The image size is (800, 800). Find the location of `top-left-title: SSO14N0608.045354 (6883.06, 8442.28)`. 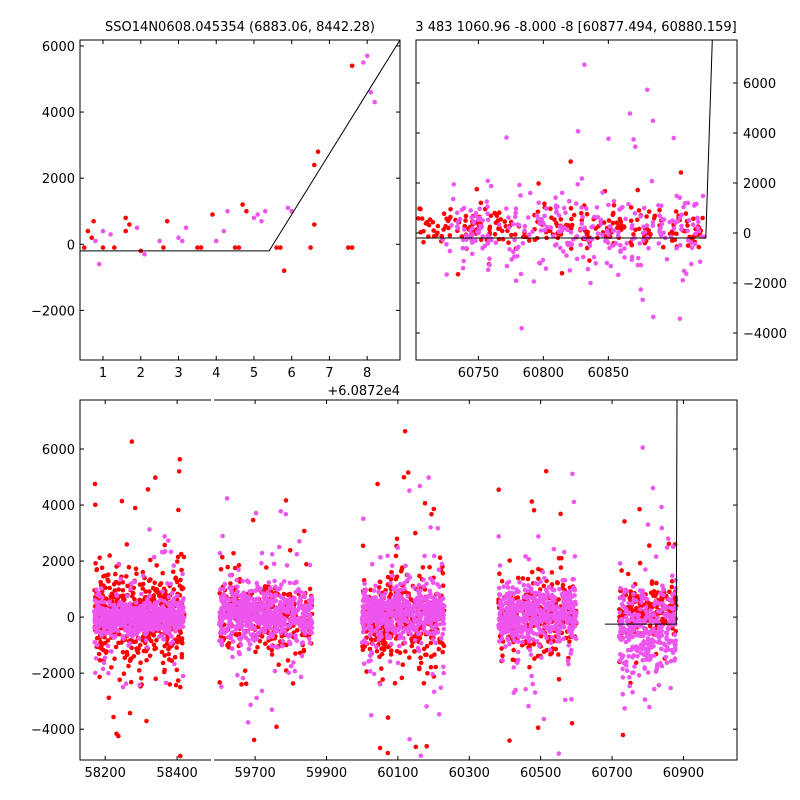

top-left-title: SSO14N0608.045354 (6883.06, 8442.28) is located at coordinates (240, 27).